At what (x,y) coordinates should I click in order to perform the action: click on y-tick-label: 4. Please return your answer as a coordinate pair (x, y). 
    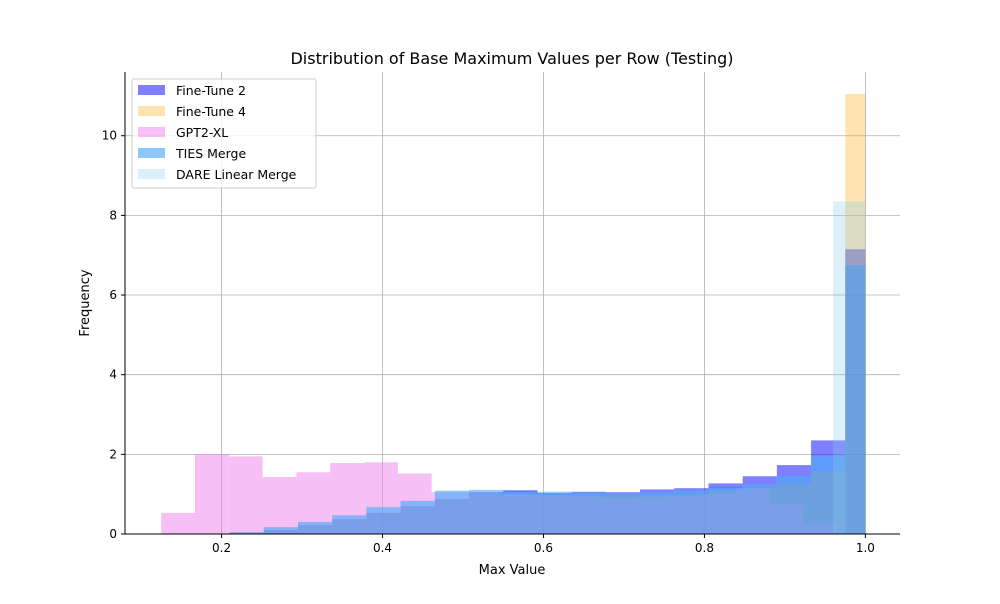
    Looking at the image, I should click on (113, 375).